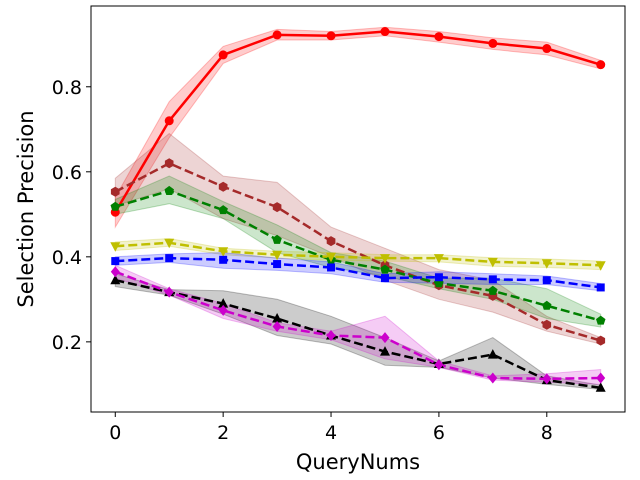  Describe the element at coordinates (67, 173) in the screenshot. I see `y-tick-label: 0.6` at that location.